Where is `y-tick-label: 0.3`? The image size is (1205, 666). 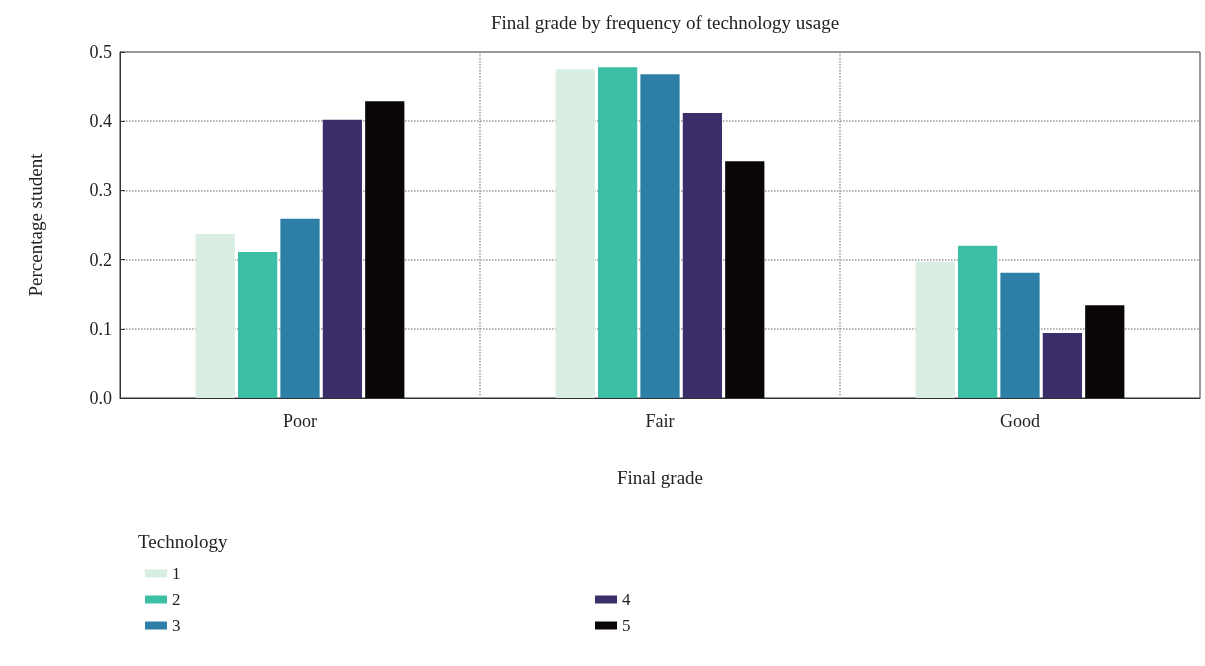
y-tick-label: 0.3 is located at coordinates (100, 190).